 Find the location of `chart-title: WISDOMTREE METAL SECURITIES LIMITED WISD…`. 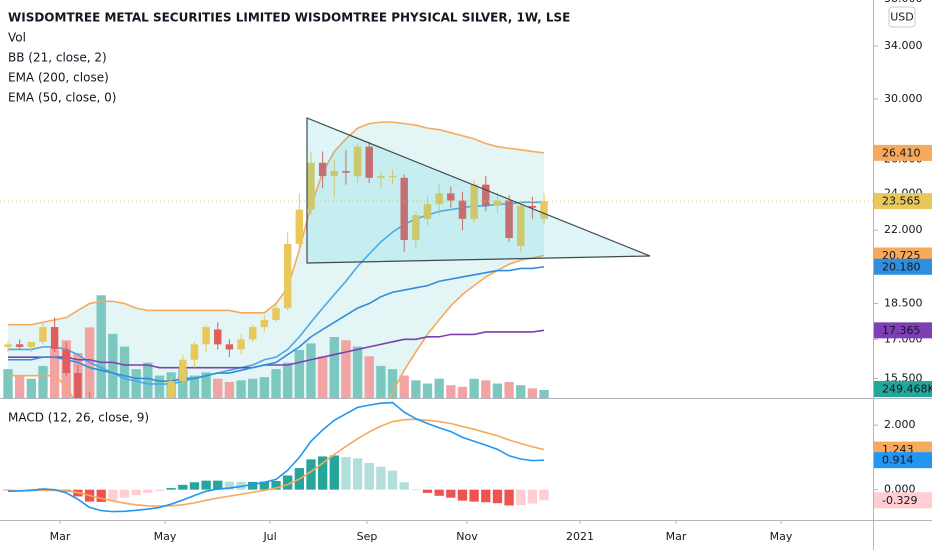

chart-title: WISDOMTREE METAL SECURITIES LIMITED WISD… is located at coordinates (289, 18).